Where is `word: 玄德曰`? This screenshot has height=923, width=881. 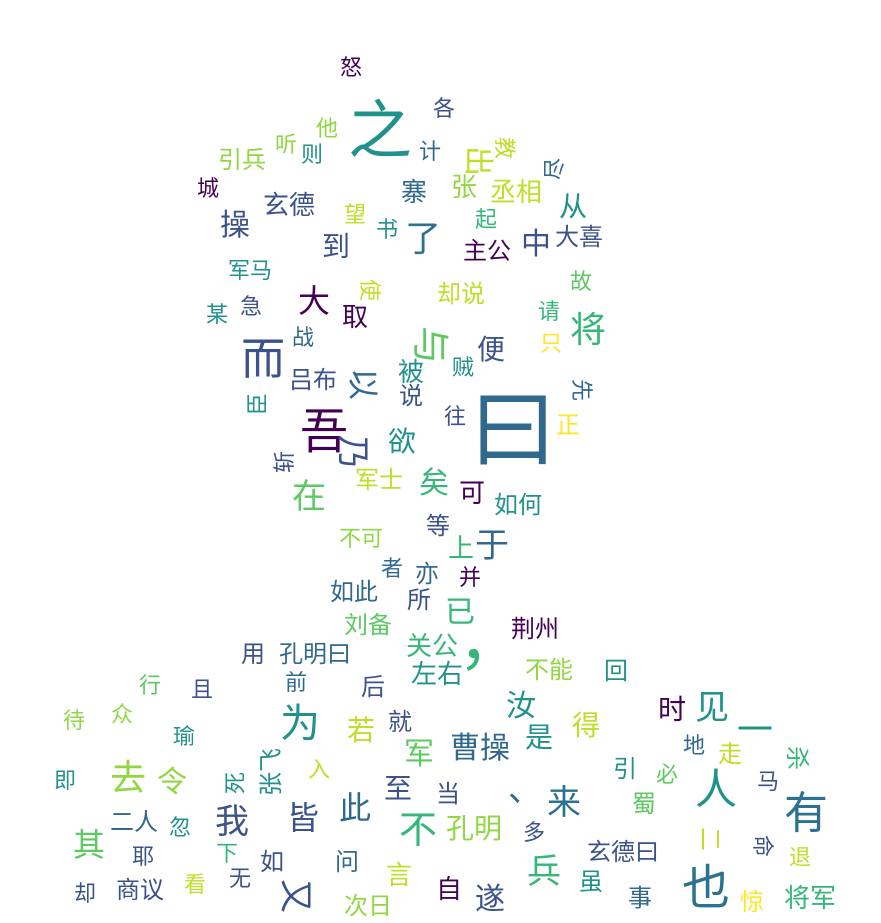
word: 玄德曰 is located at coordinates (623, 852).